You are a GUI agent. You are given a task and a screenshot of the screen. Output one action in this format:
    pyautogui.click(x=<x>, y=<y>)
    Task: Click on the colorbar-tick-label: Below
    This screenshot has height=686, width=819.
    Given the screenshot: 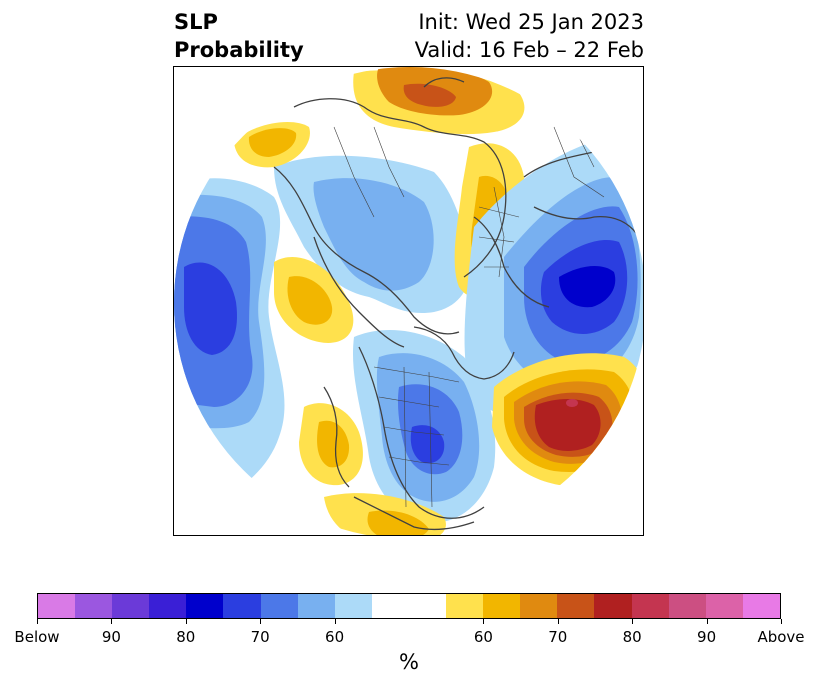 What is the action you would take?
    pyautogui.click(x=37, y=637)
    